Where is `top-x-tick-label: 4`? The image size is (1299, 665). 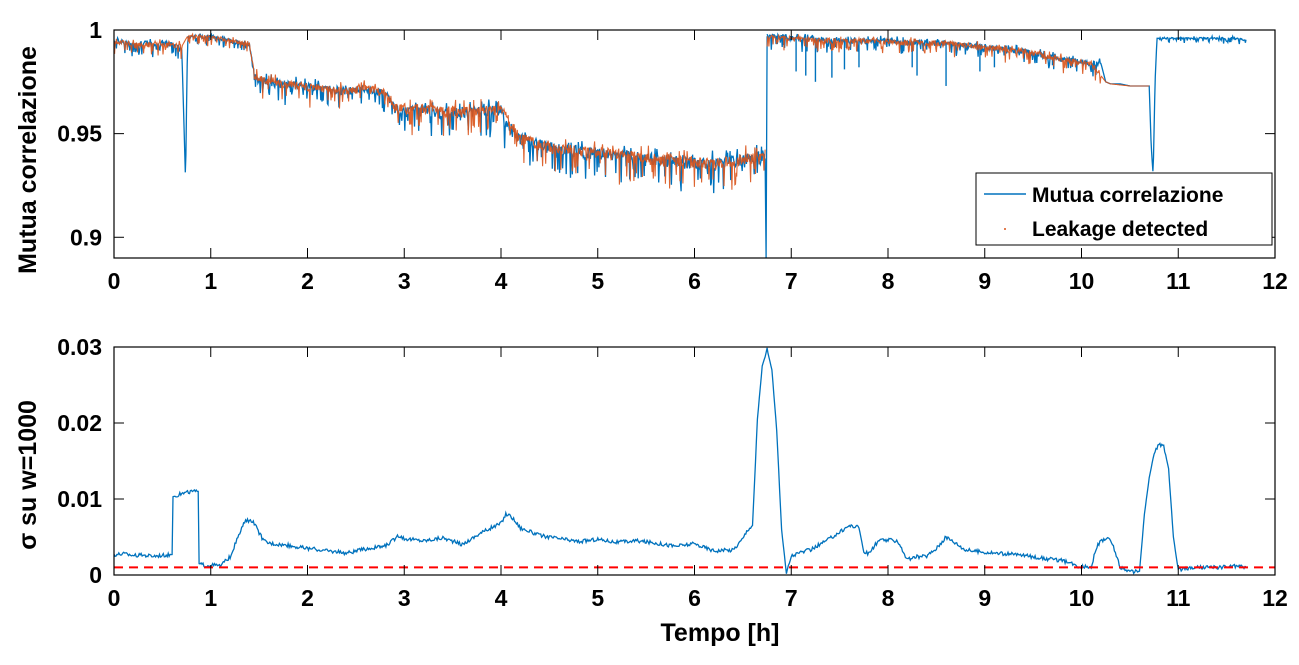 top-x-tick-label: 4 is located at coordinates (501, 281).